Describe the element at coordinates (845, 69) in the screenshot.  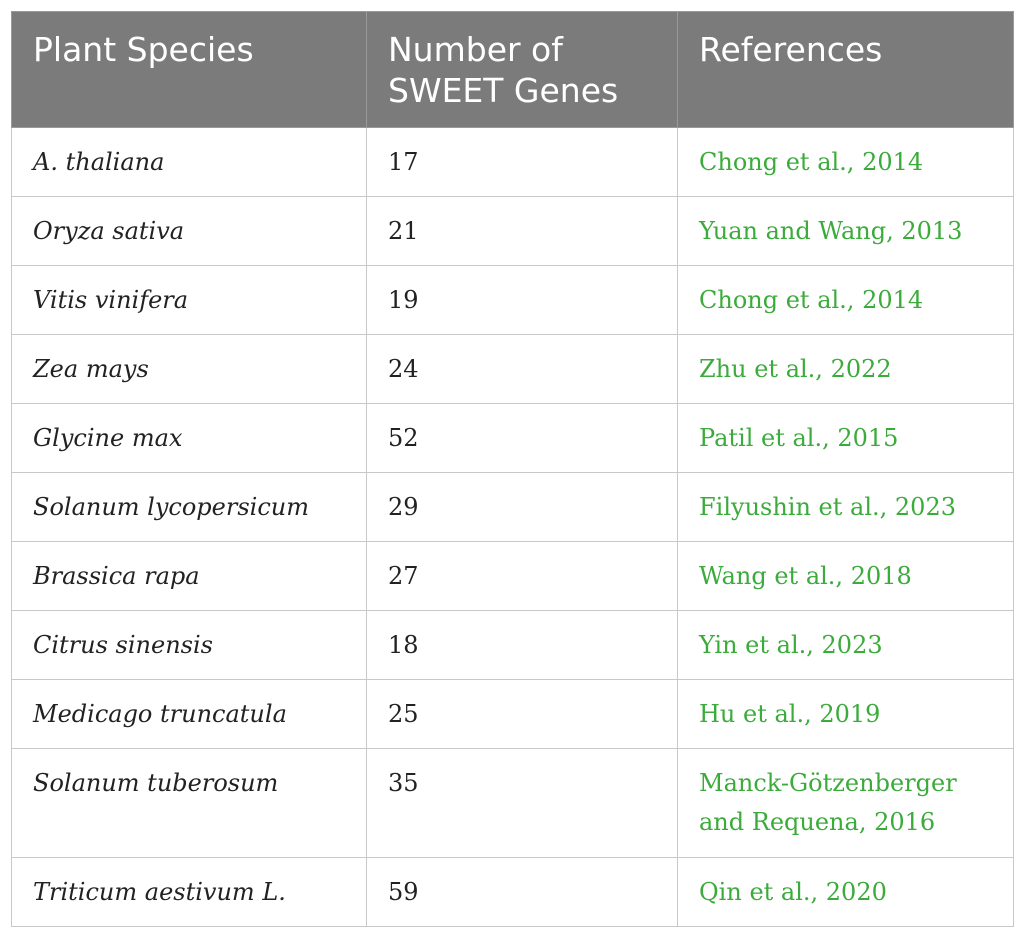
I see `header-references: References` at that location.